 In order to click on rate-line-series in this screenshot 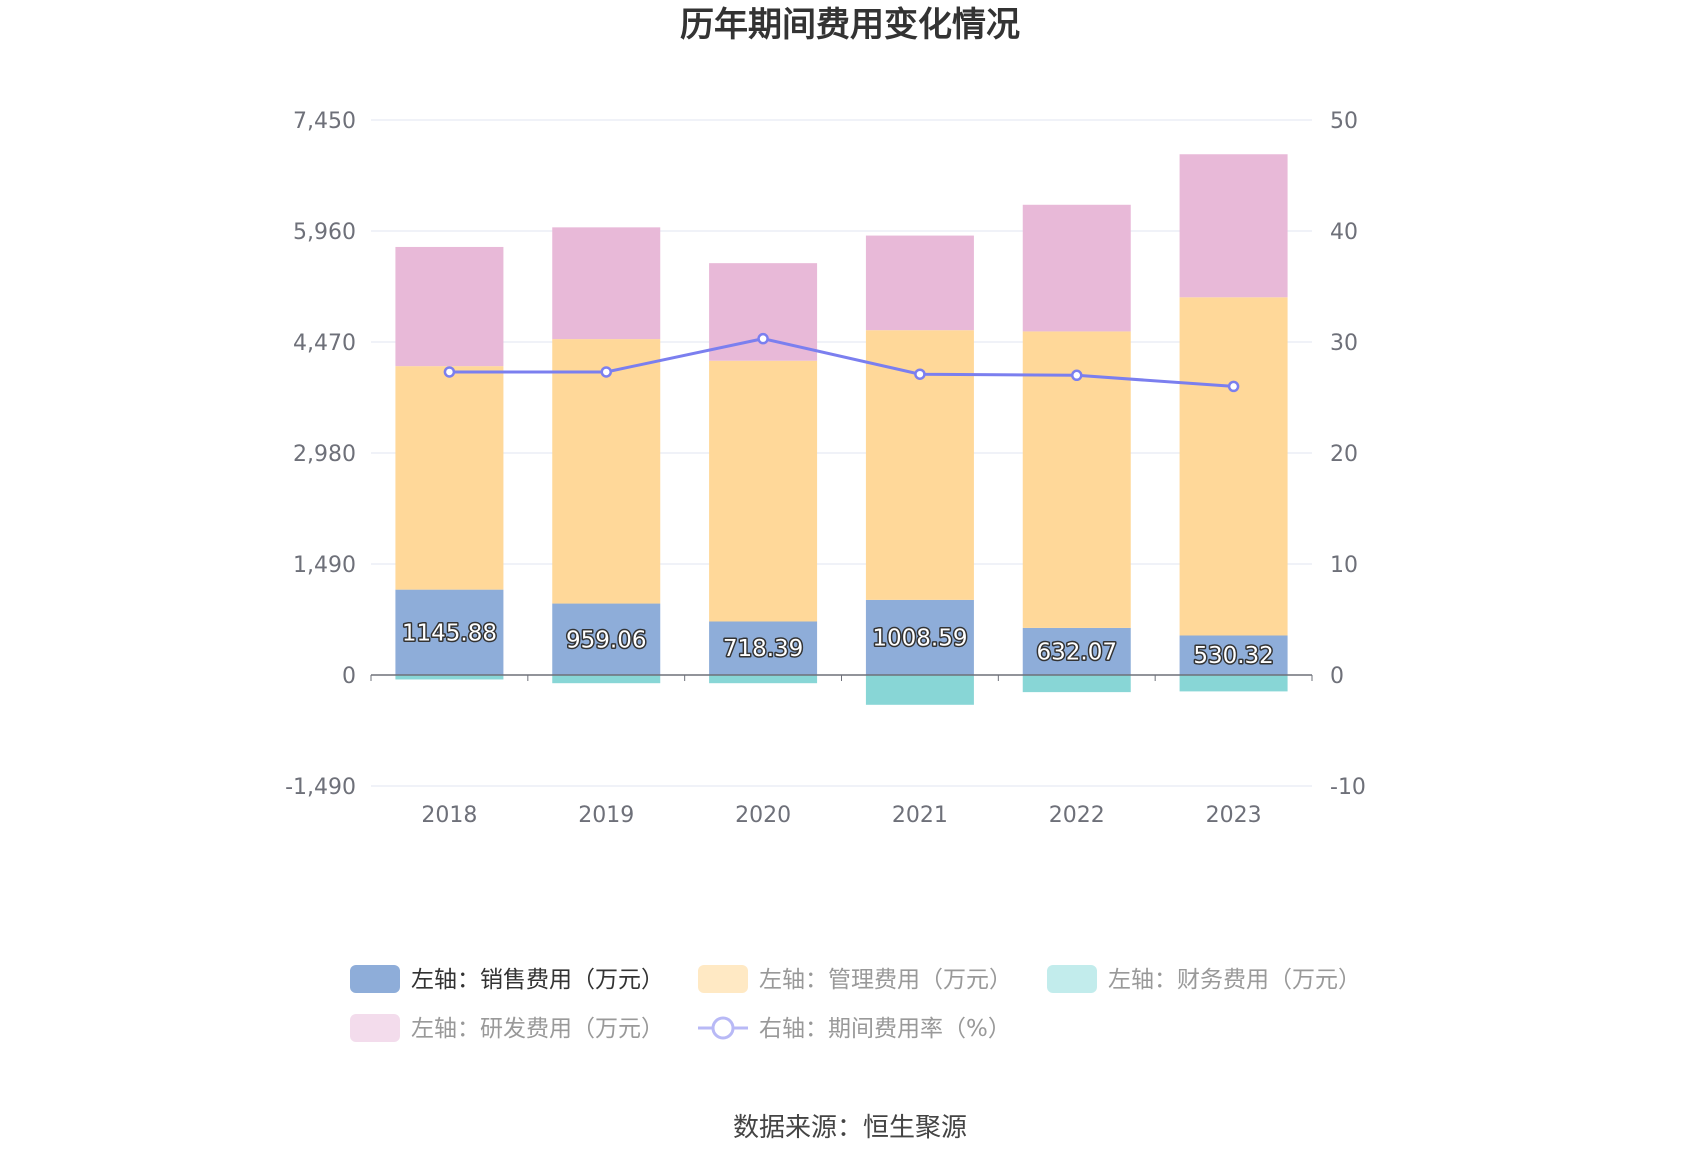, I will do `click(841, 362)`.